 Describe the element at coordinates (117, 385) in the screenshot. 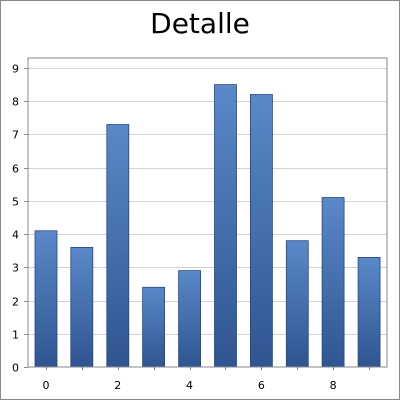

I see `x-tick-label: 2` at that location.